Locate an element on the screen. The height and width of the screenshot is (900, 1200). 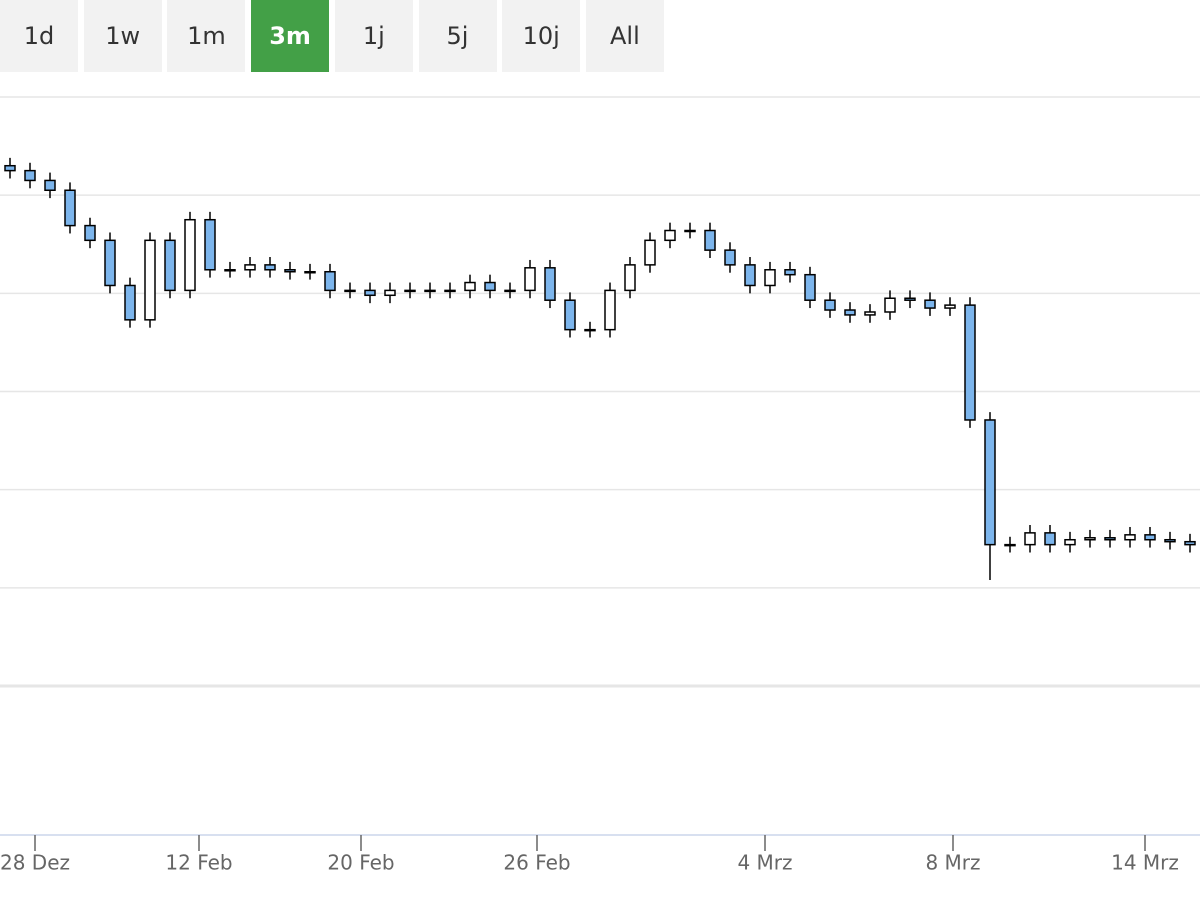
x-tick-label: 26 Feb is located at coordinates (536, 863).